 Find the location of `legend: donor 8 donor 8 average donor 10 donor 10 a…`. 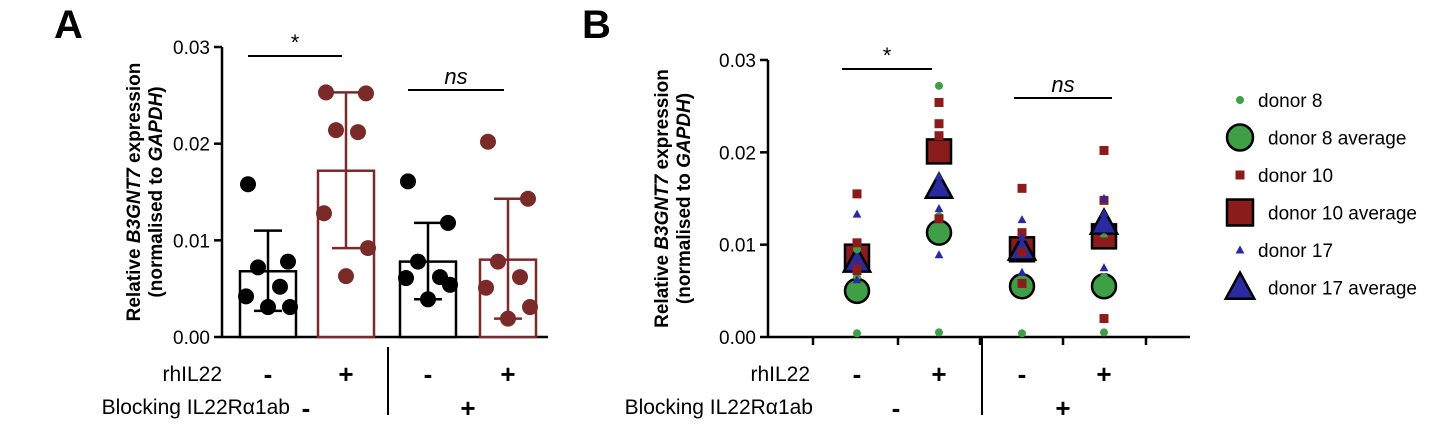

legend: donor 8 donor 8 average donor 10 donor 10 a… is located at coordinates (1320, 195).